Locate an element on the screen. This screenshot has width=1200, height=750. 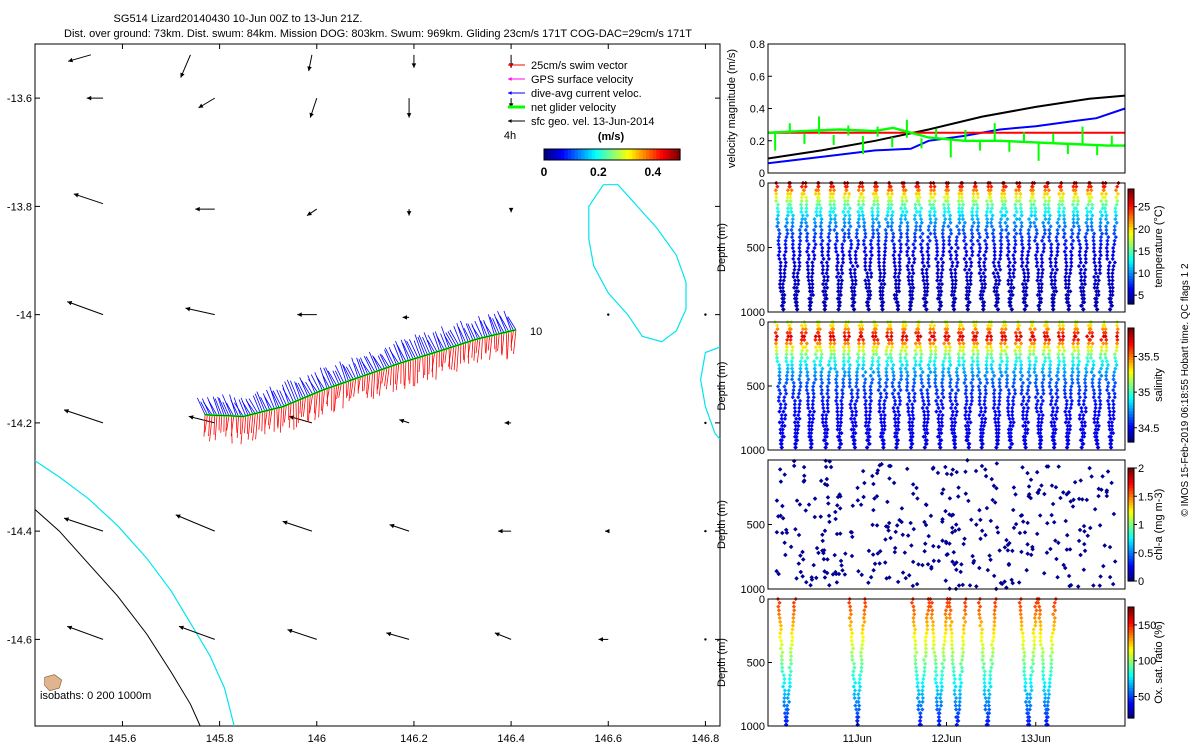
temp-panel-colorbar-label: temperature (°C) is located at coordinates (1159, 246).